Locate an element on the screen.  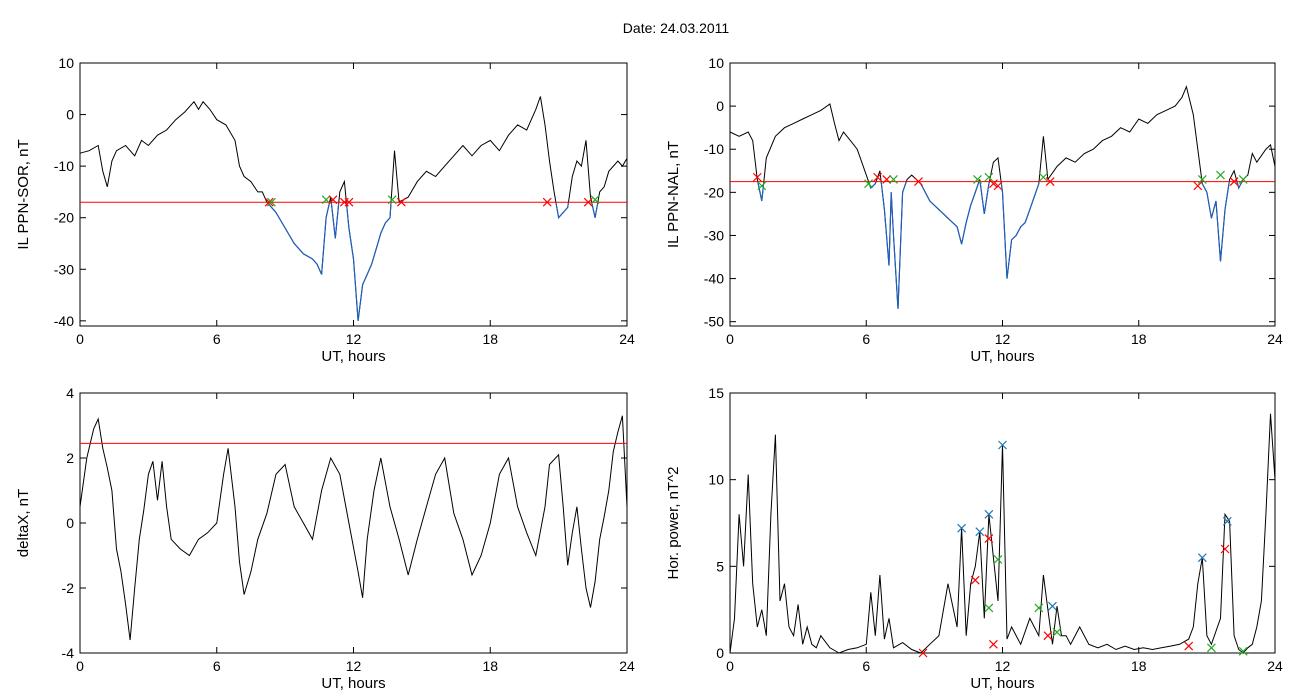
y-tick-label: -4 is located at coordinates (68, 653).